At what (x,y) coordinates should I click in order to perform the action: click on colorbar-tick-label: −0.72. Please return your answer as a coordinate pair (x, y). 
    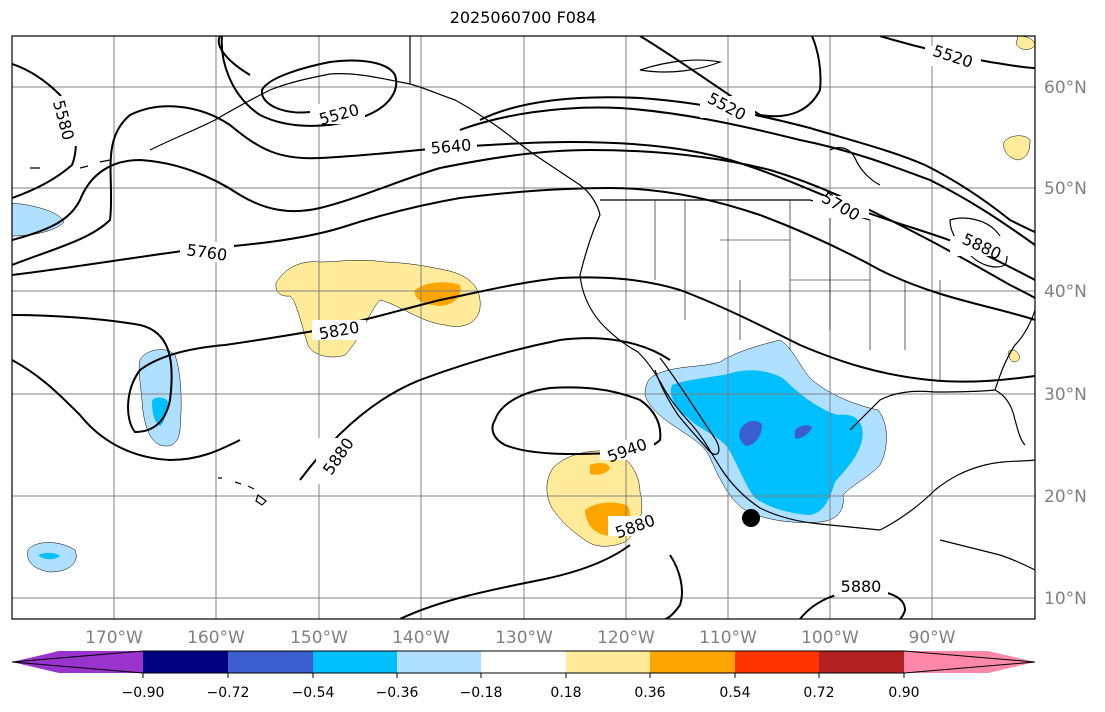
    Looking at the image, I should click on (228, 693).